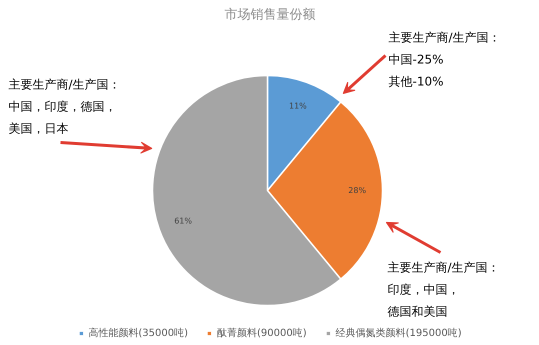  I want to click on text: 美国，日本, so click(38, 129).